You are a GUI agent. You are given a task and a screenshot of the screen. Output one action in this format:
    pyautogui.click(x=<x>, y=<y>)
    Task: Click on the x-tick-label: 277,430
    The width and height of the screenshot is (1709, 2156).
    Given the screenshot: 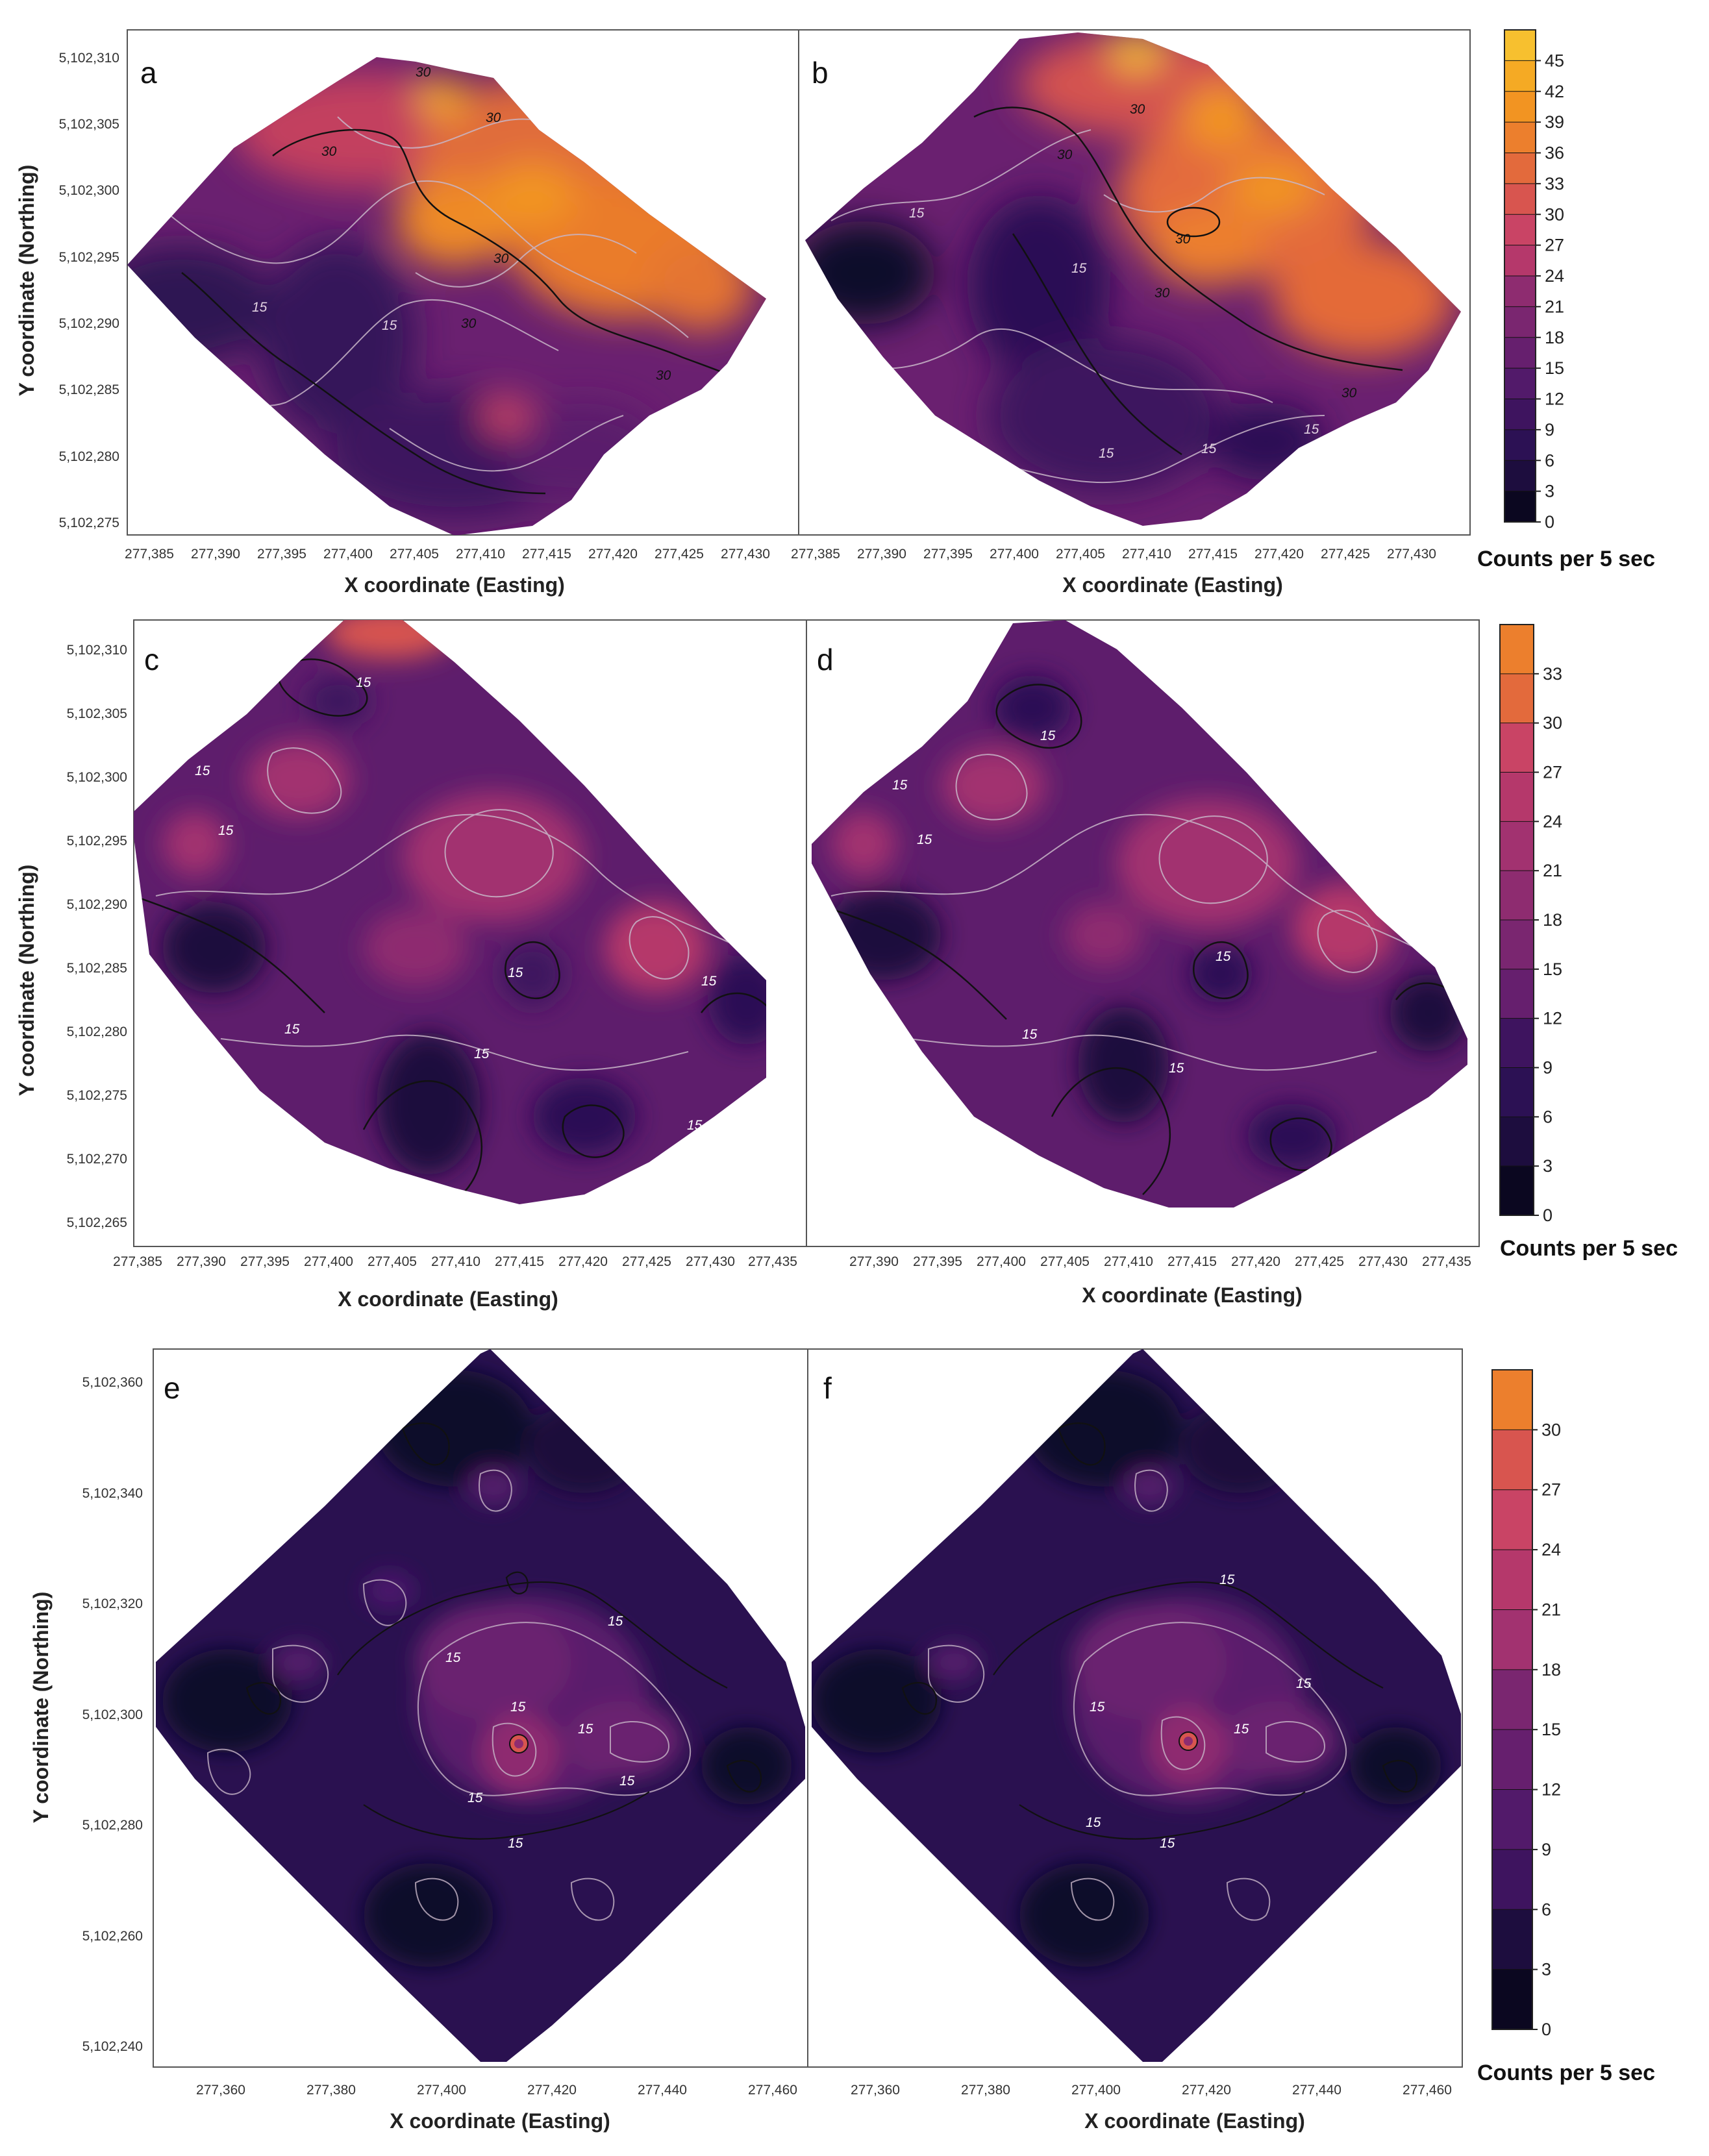 What is the action you would take?
    pyautogui.click(x=710, y=1261)
    